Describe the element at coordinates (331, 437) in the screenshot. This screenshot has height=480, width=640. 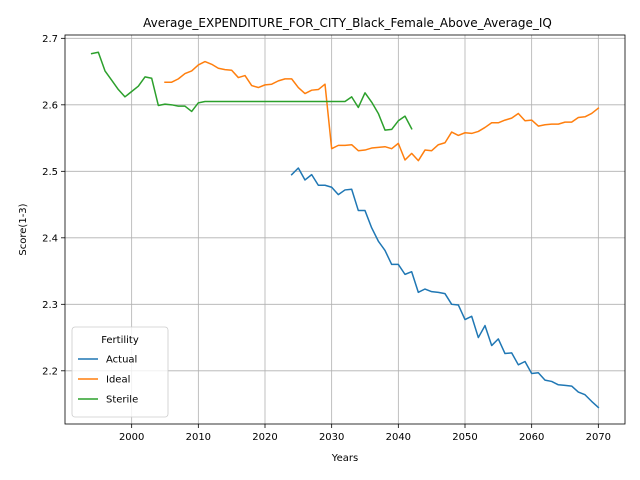
I see `x-tick-label: 2030` at that location.